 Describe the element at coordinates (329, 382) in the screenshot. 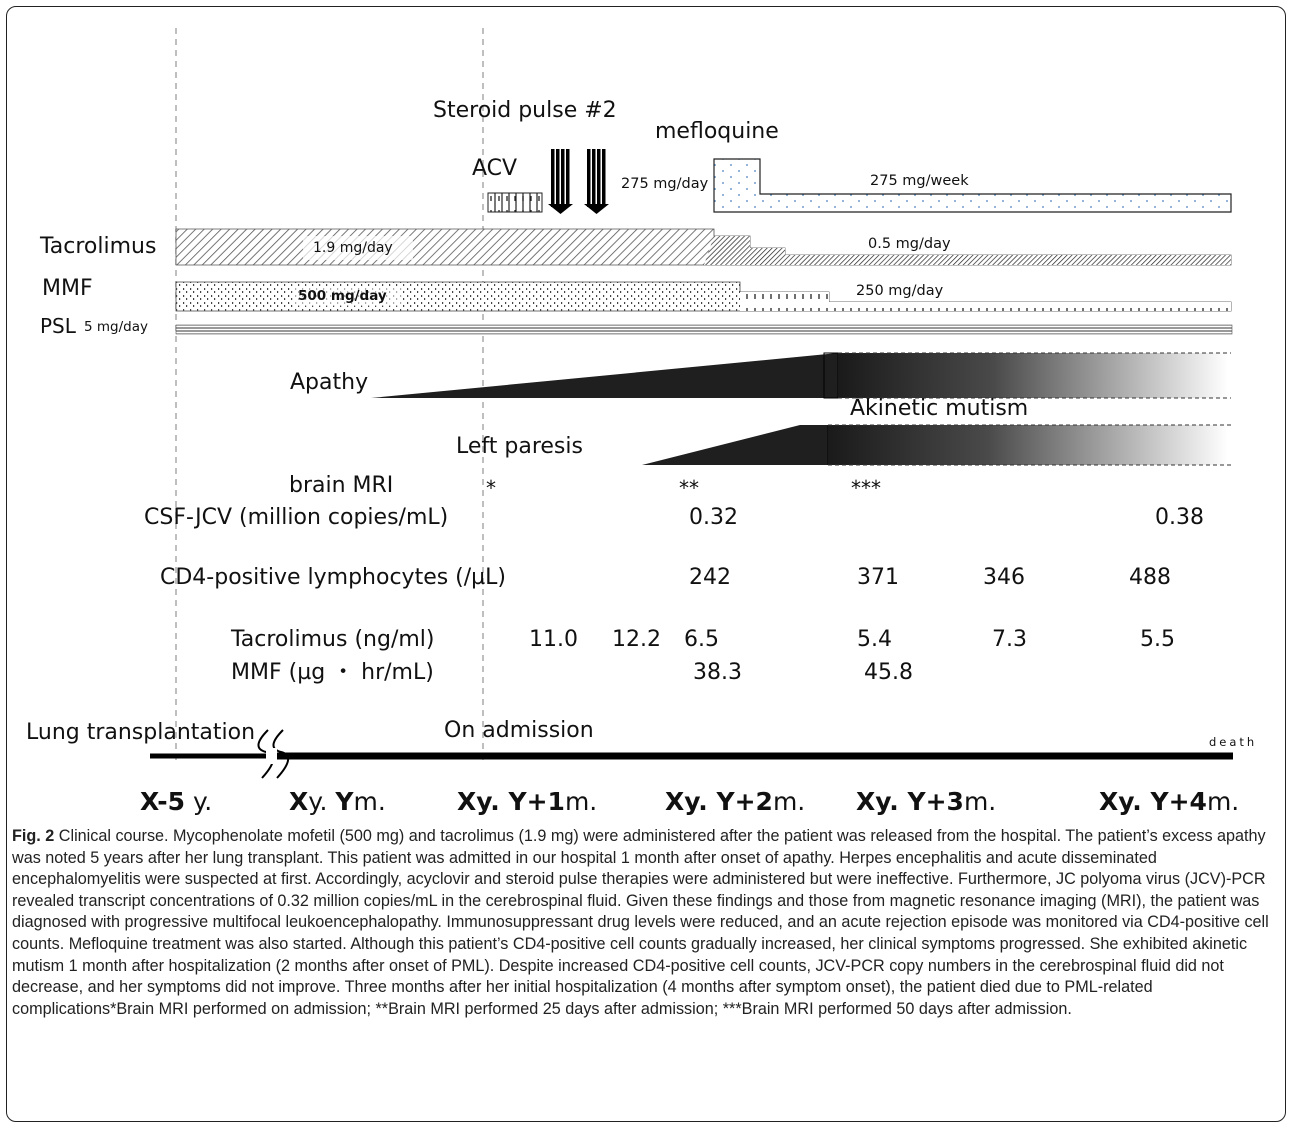

I see `apathy-label: Apathy` at that location.